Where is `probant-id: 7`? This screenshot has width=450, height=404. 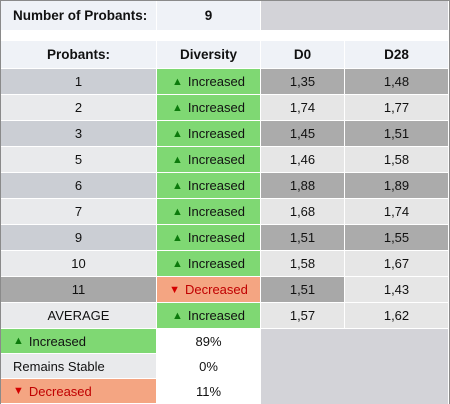 probant-id: 7 is located at coordinates (79, 212).